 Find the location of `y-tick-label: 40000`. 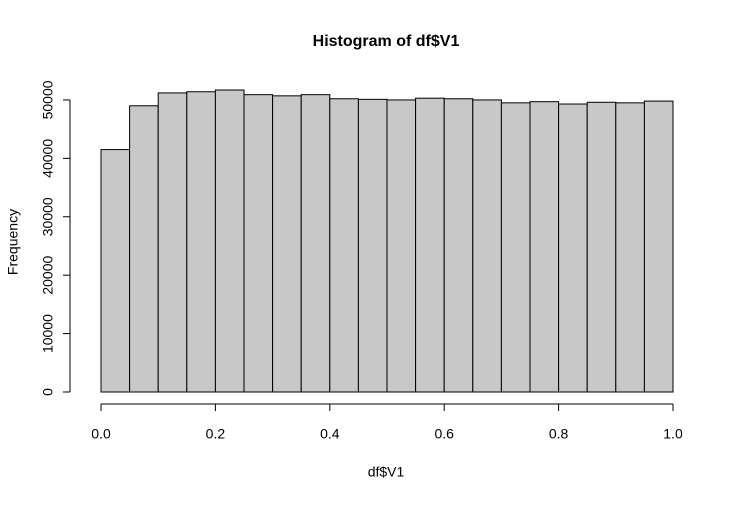

y-tick-label: 40000 is located at coordinates (48, 158).